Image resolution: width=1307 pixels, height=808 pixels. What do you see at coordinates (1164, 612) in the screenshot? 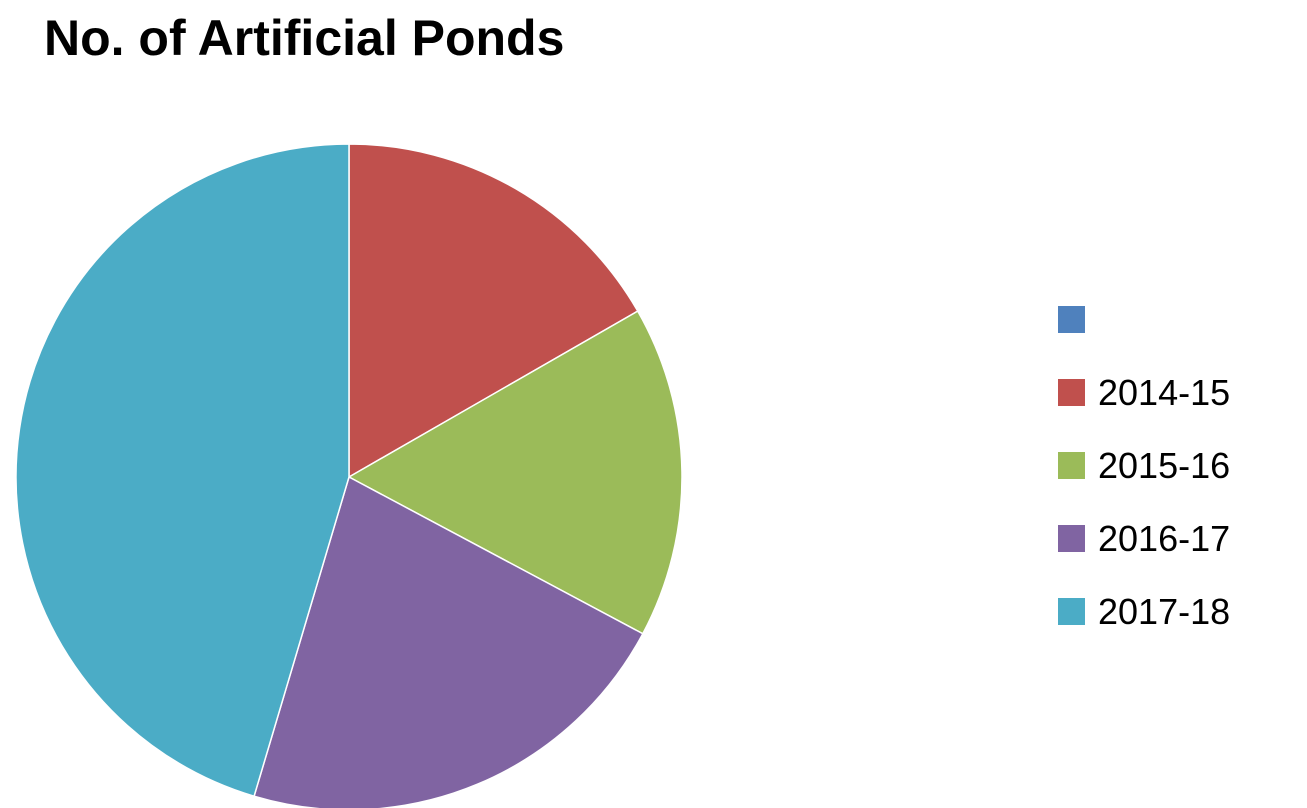
I see `legend-label: 2017-18` at bounding box center [1164, 612].